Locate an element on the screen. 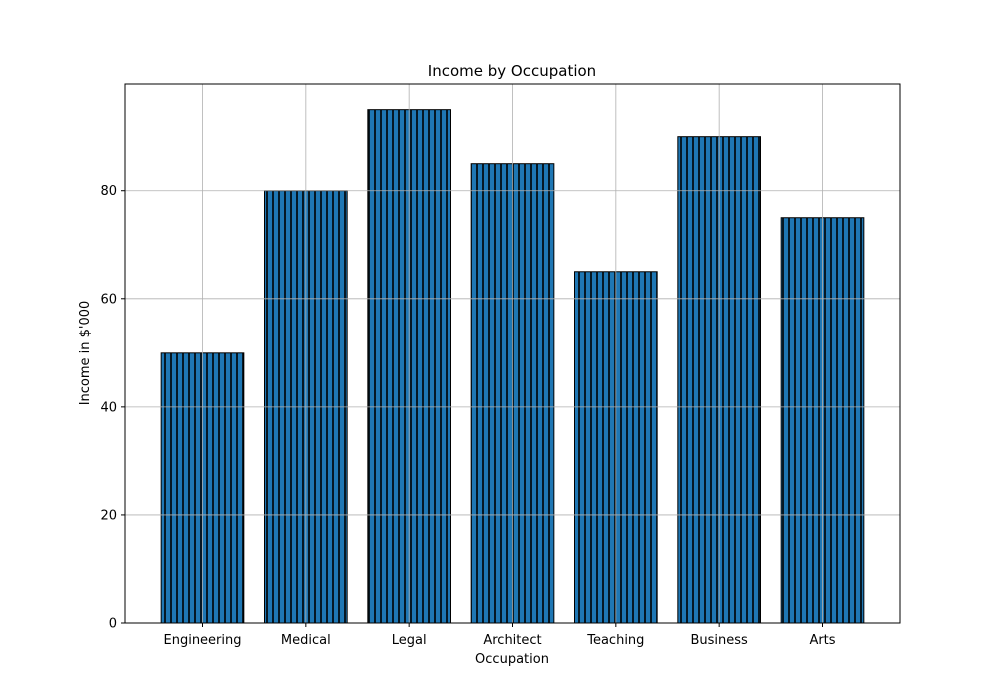 This screenshot has width=1000, height=700. y-axis-label: Income in $'000 is located at coordinates (85, 353).